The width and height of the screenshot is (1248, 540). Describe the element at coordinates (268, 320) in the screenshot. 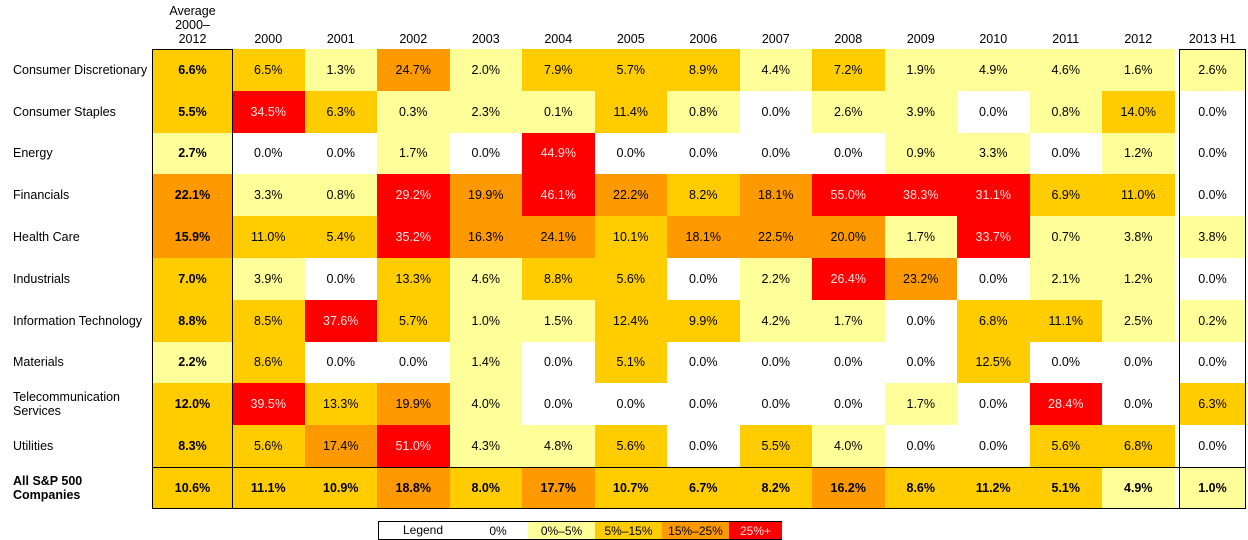

I see `heat-cell: 8.5%` at that location.